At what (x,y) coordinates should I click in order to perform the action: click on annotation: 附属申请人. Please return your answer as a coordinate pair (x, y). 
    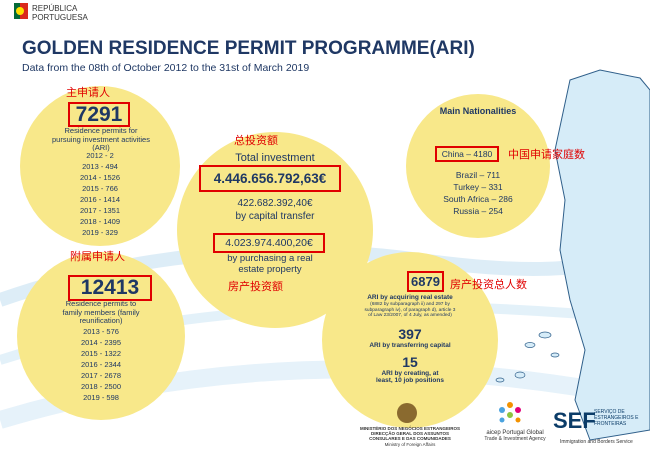
    Looking at the image, I should click on (97, 257).